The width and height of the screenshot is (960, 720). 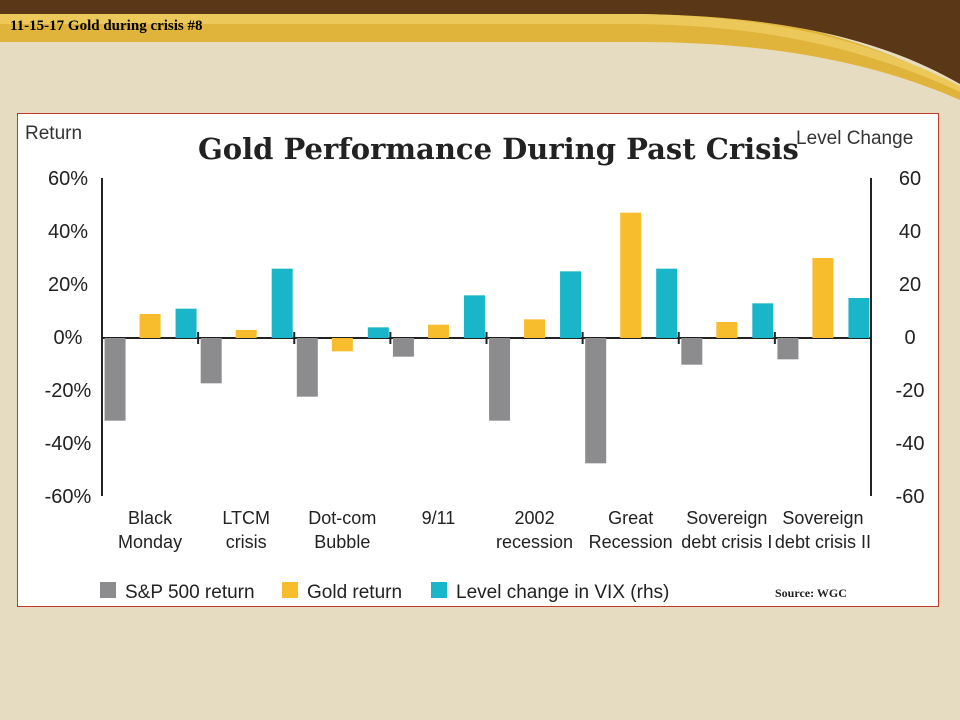 I want to click on left-tick-label: -20%, so click(x=68, y=391).